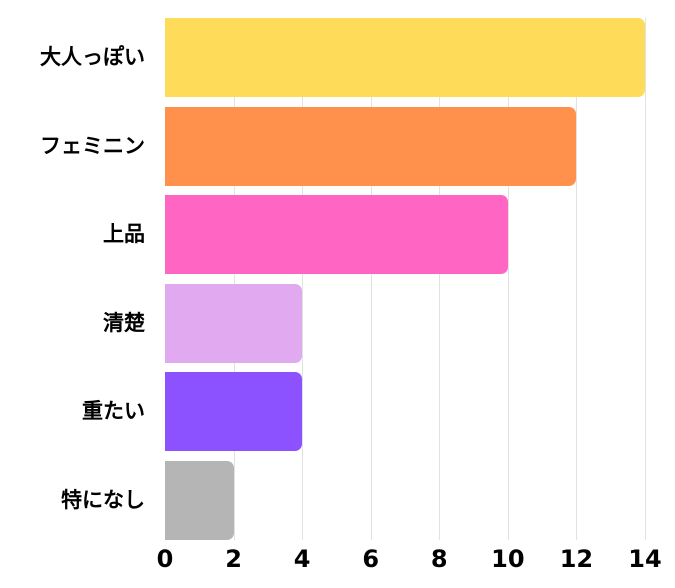 The image size is (675, 588). I want to click on category-label: 重たい, so click(113, 411).